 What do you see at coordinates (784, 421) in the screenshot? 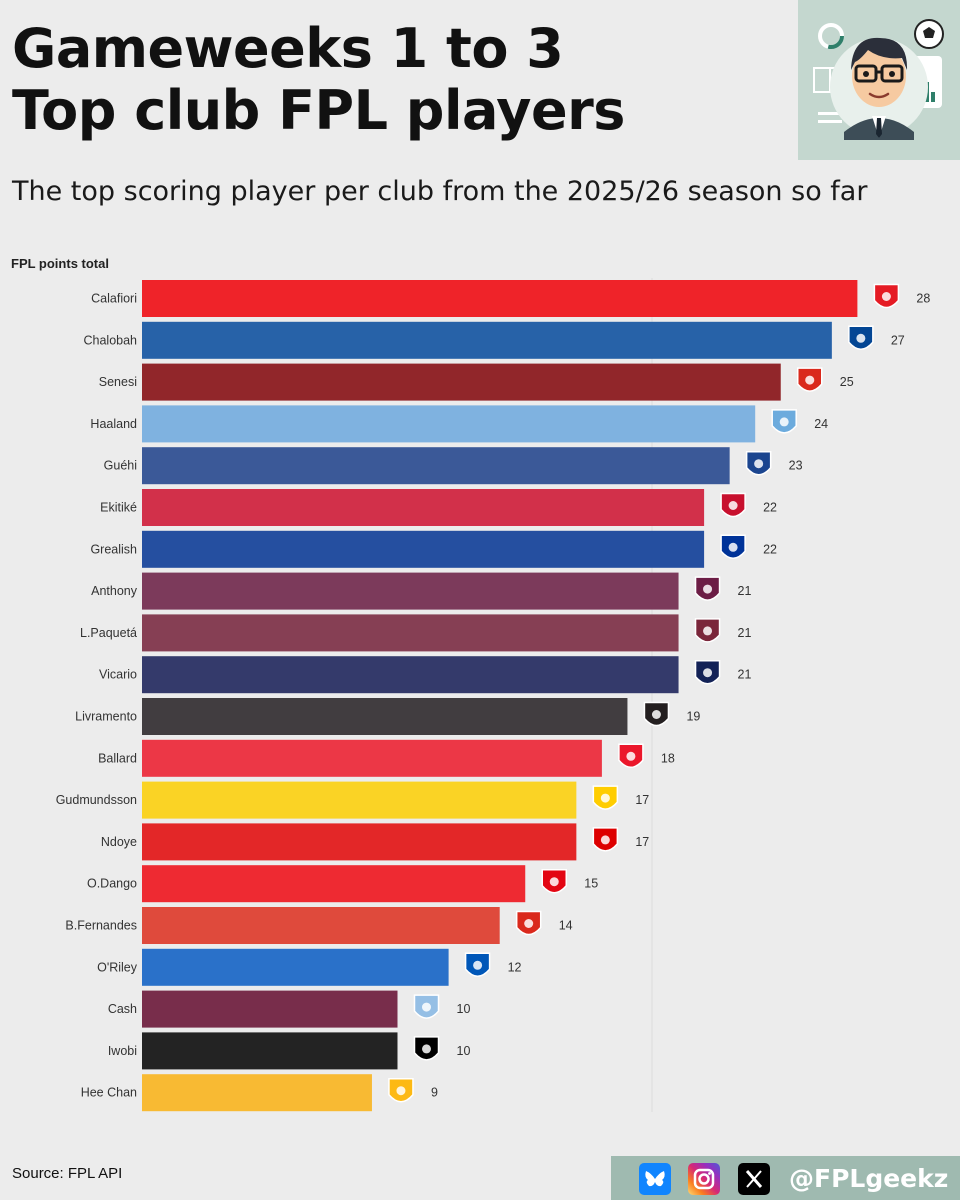
I see `man-city-badge-icon` at bounding box center [784, 421].